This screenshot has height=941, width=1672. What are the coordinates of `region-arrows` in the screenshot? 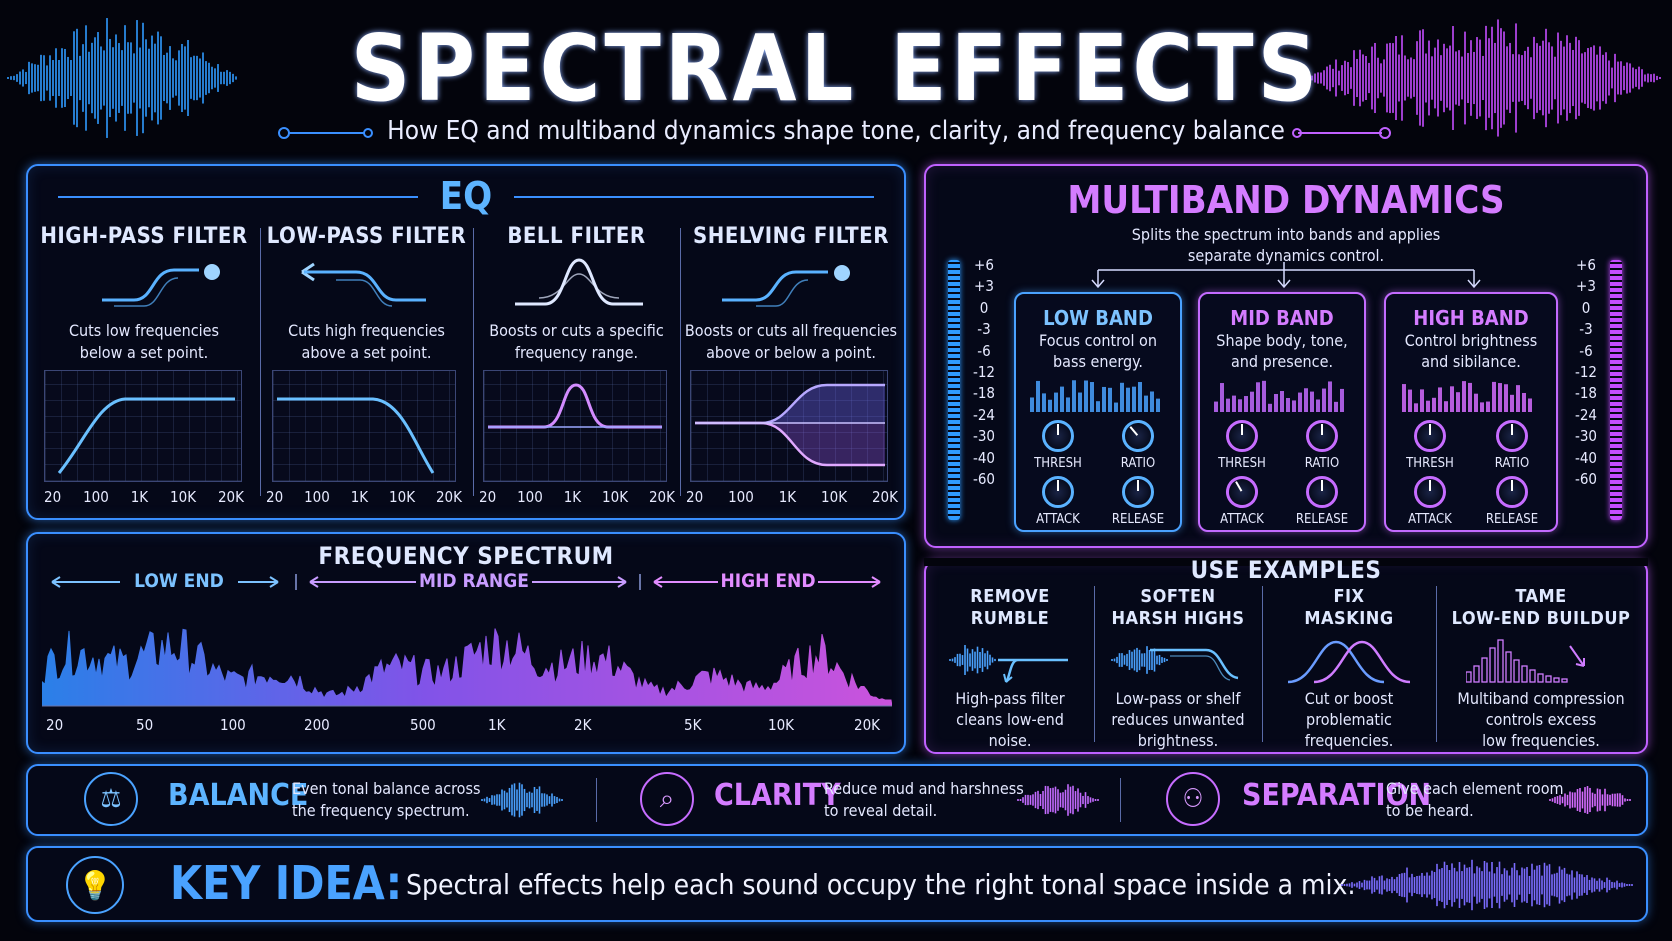 It's located at (466, 582).